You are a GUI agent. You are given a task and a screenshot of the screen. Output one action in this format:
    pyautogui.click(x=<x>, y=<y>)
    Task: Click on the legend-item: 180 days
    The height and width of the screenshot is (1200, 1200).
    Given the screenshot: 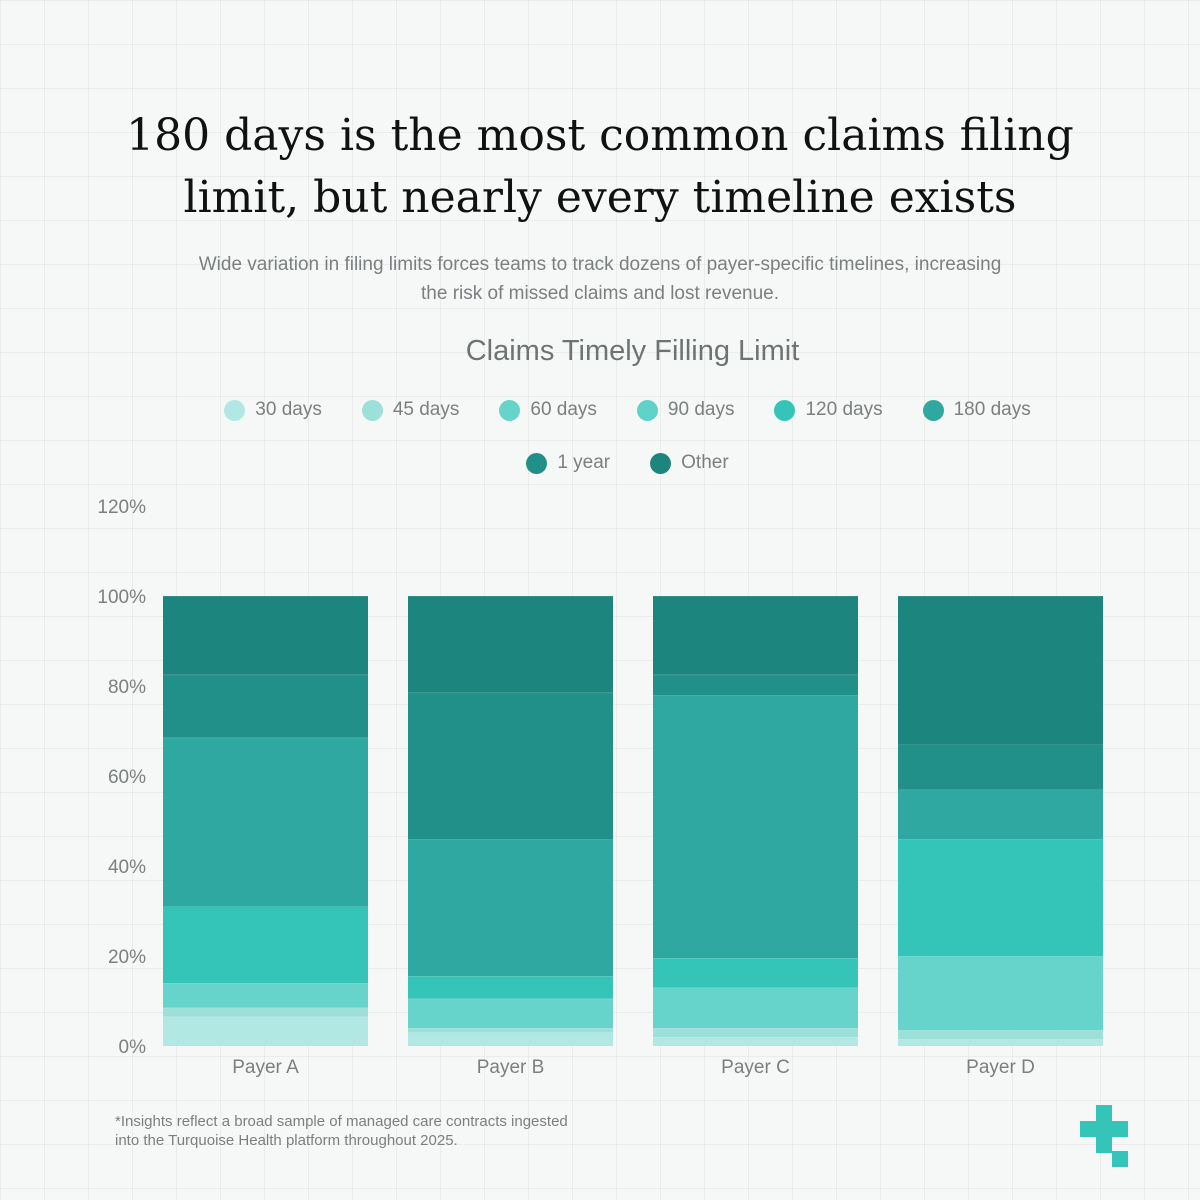 What is the action you would take?
    pyautogui.click(x=976, y=410)
    